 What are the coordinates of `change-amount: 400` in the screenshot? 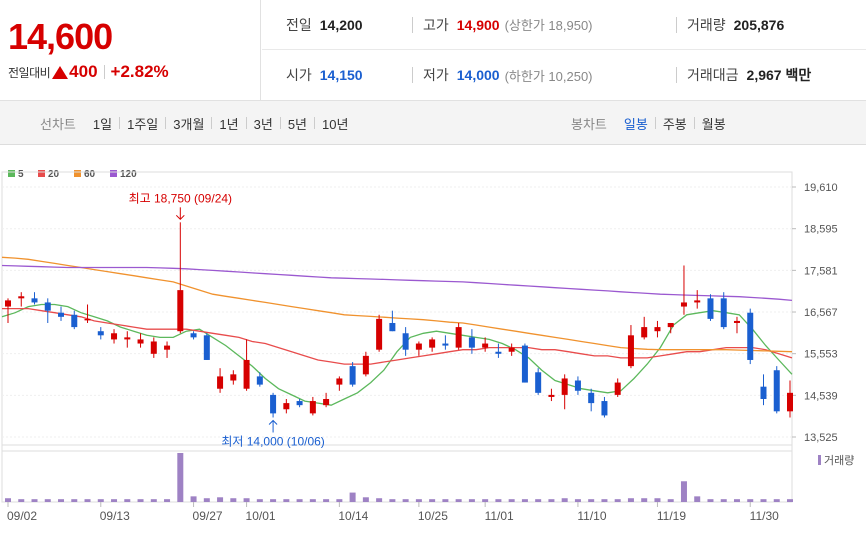 It's located at (83, 71).